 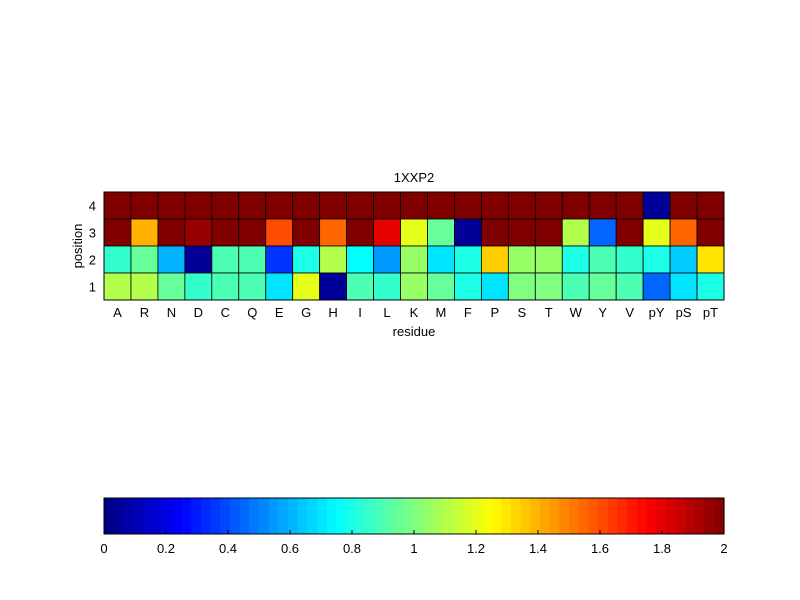 What do you see at coordinates (77, 246) in the screenshot?
I see `y-axis-label: position` at bounding box center [77, 246].